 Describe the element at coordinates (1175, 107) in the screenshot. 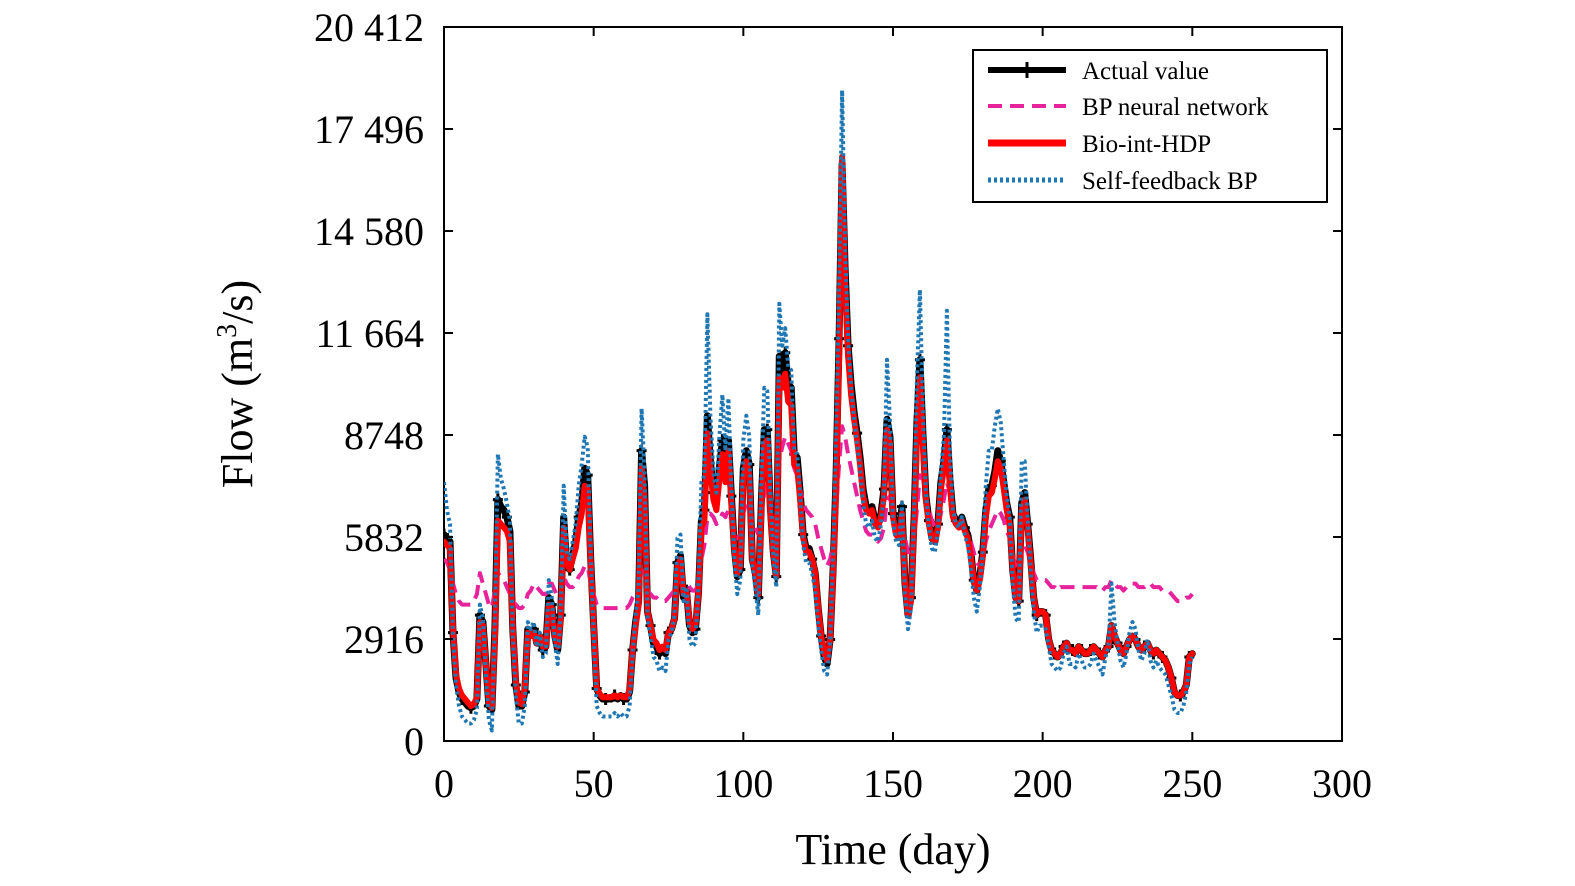

I see `legend-label-bp: BP neural network` at that location.